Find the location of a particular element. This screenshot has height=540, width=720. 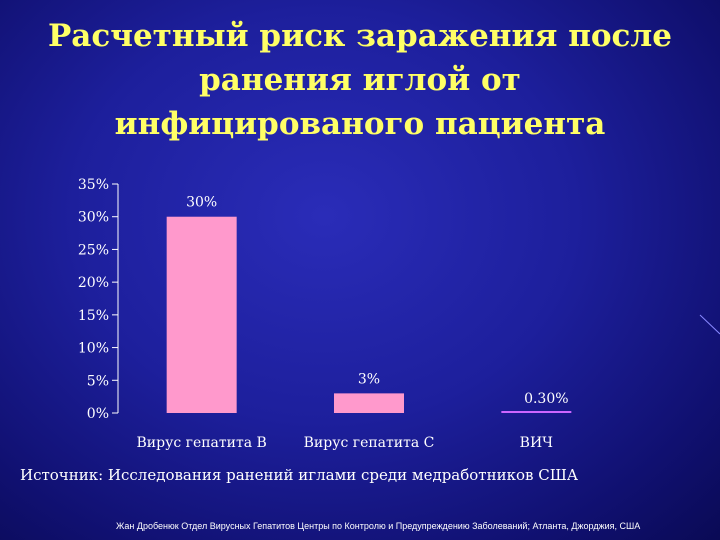

y-tick-label: 30% is located at coordinates (93, 218).